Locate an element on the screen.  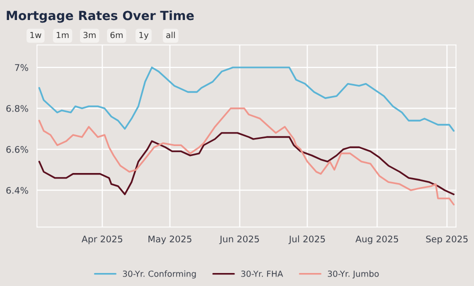
y-tick-label: 7% is located at coordinates (21, 67).